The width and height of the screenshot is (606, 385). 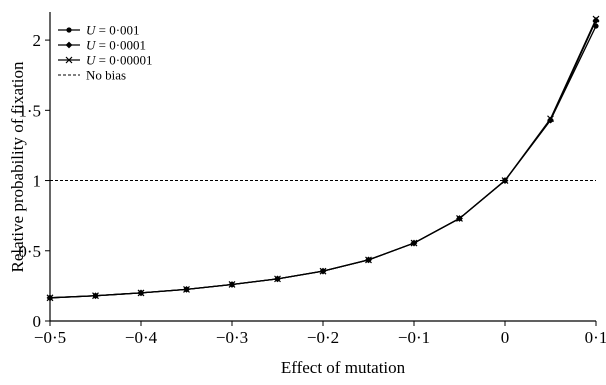 What do you see at coordinates (119, 60) in the screenshot?
I see `legend-label: U = 0·00001` at bounding box center [119, 60].